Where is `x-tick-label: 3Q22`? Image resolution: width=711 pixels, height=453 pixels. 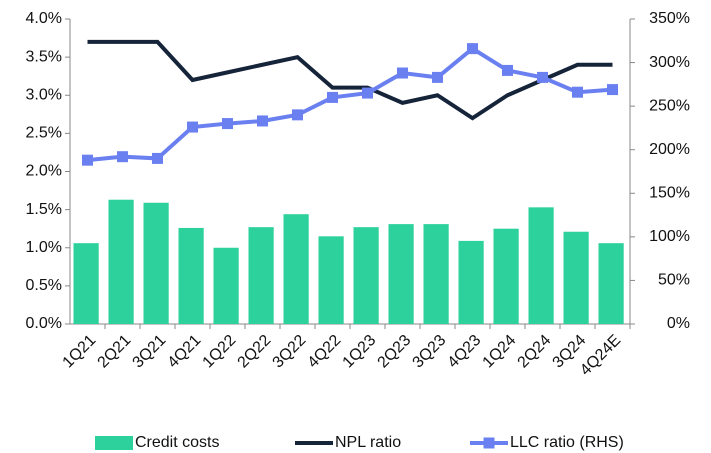
x-tick-label: 3Q22 is located at coordinates (290, 352).